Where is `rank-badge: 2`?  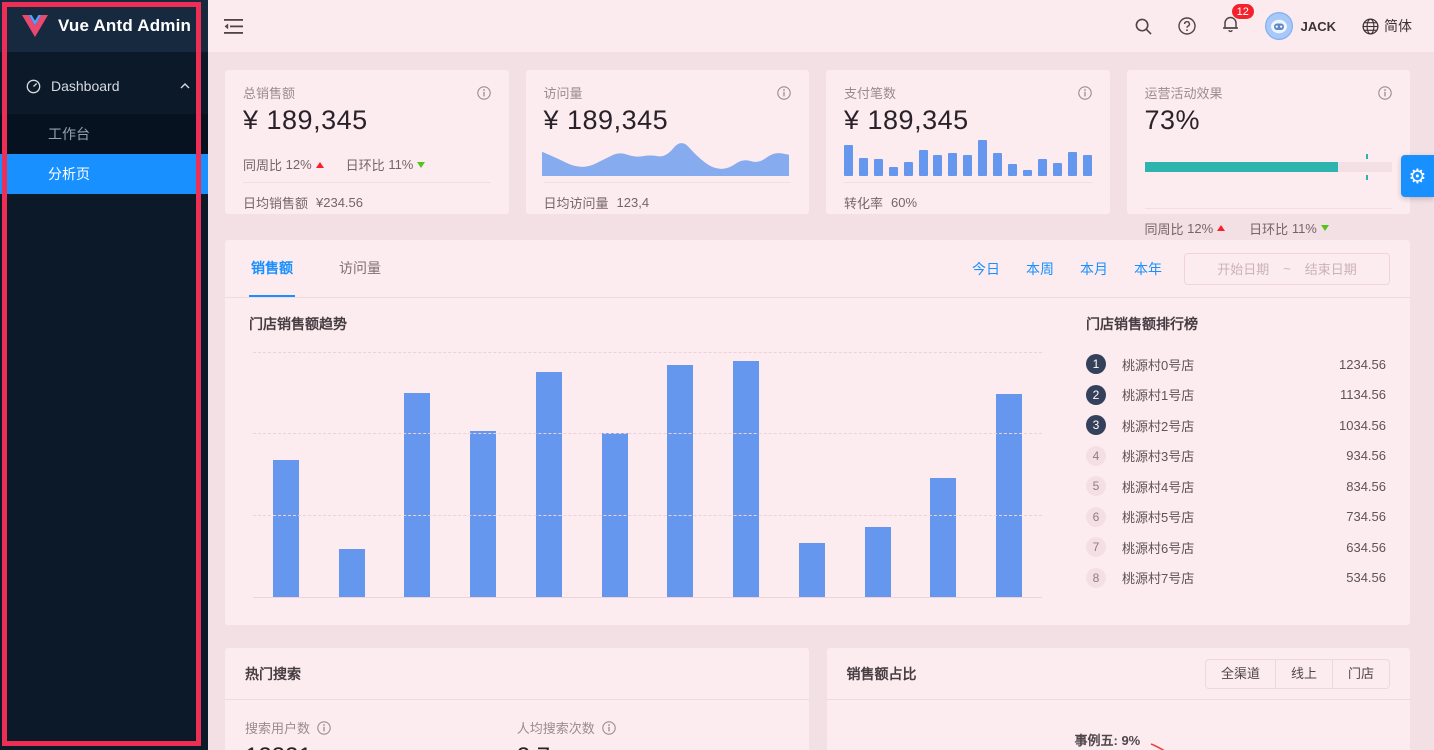
rank-badge: 2 is located at coordinates (1096, 394).